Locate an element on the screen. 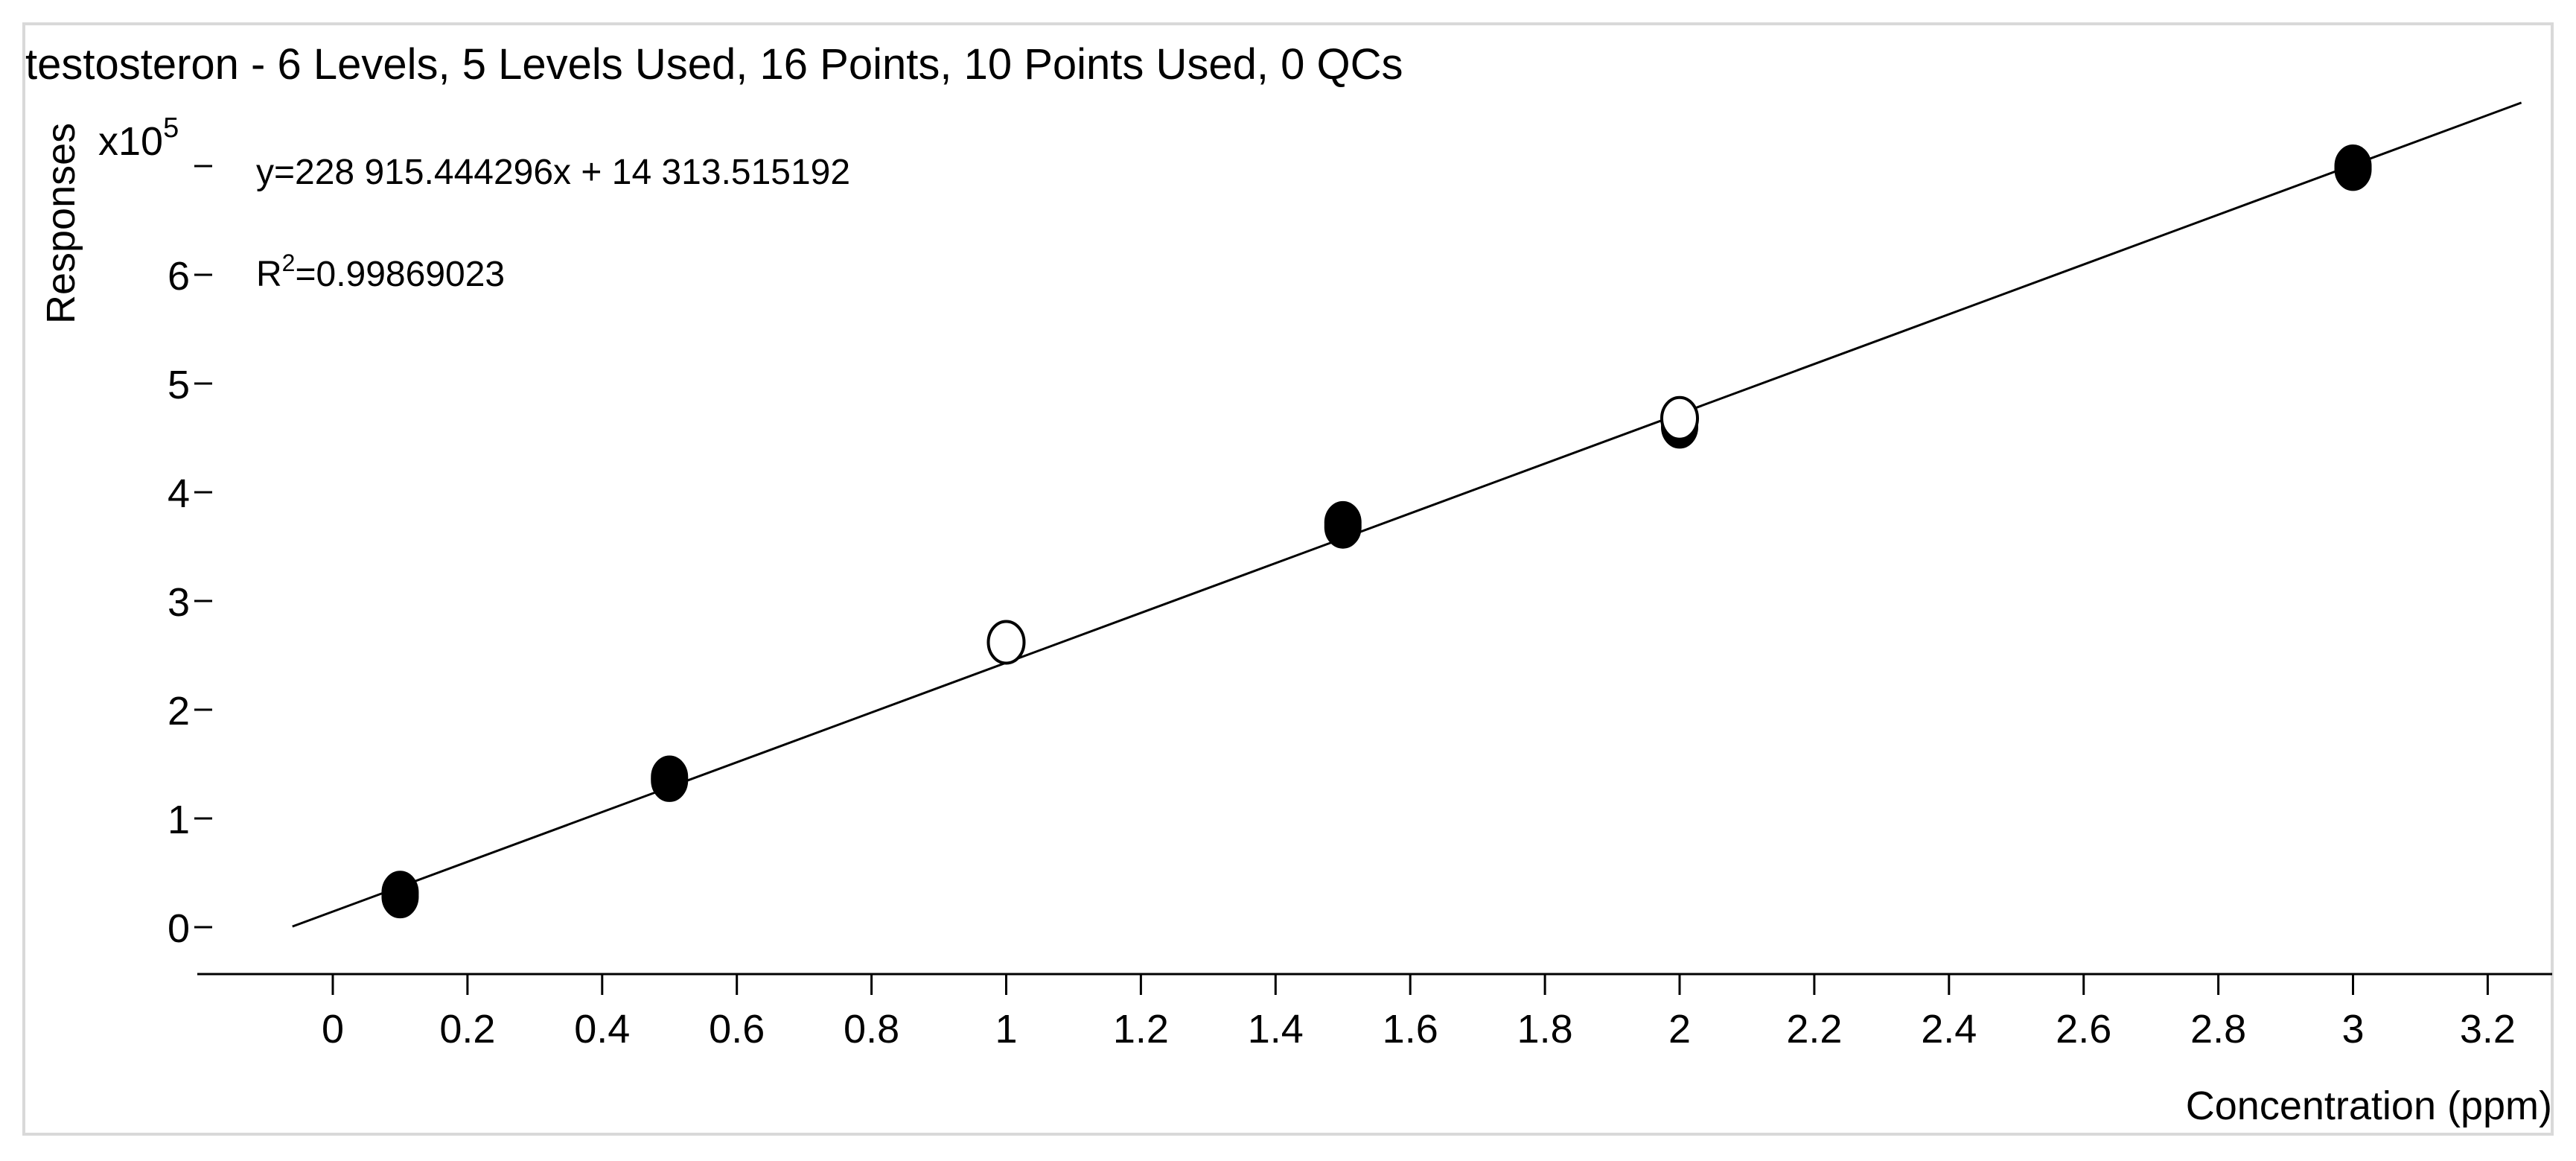 The width and height of the screenshot is (2576, 1161). y-tick-label: 4 is located at coordinates (179, 494).